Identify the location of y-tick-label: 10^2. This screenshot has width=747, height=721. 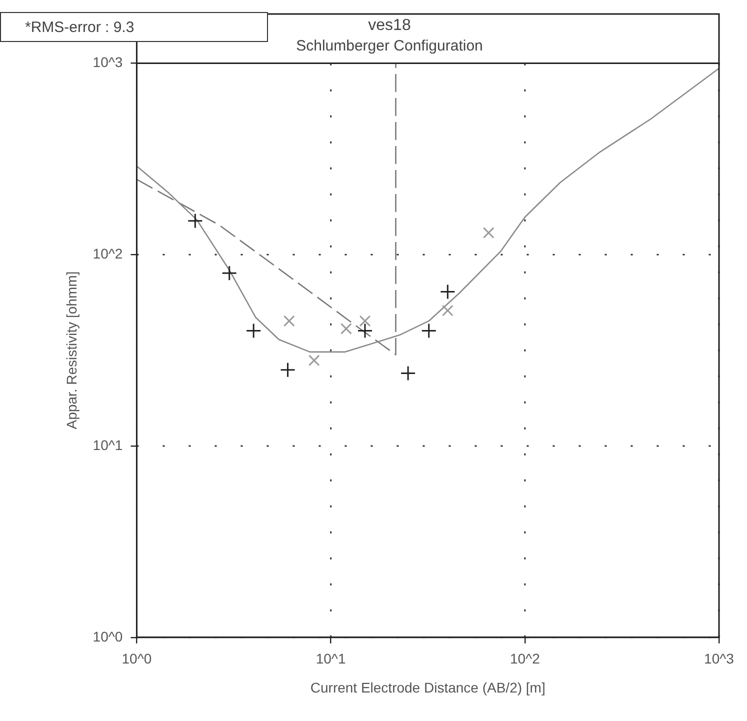
(107, 253).